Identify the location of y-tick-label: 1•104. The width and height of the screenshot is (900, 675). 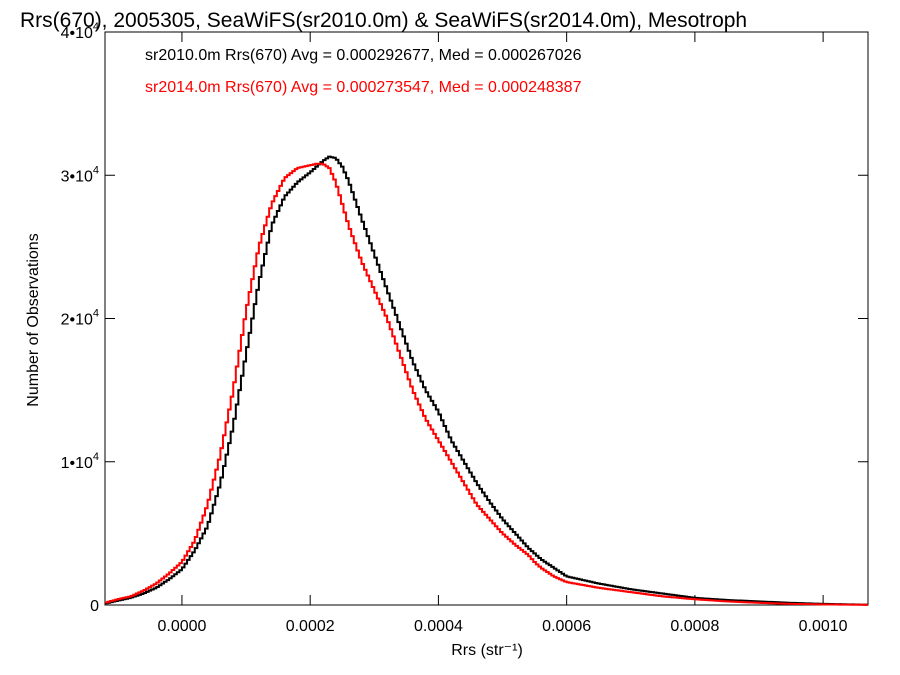
(80, 461).